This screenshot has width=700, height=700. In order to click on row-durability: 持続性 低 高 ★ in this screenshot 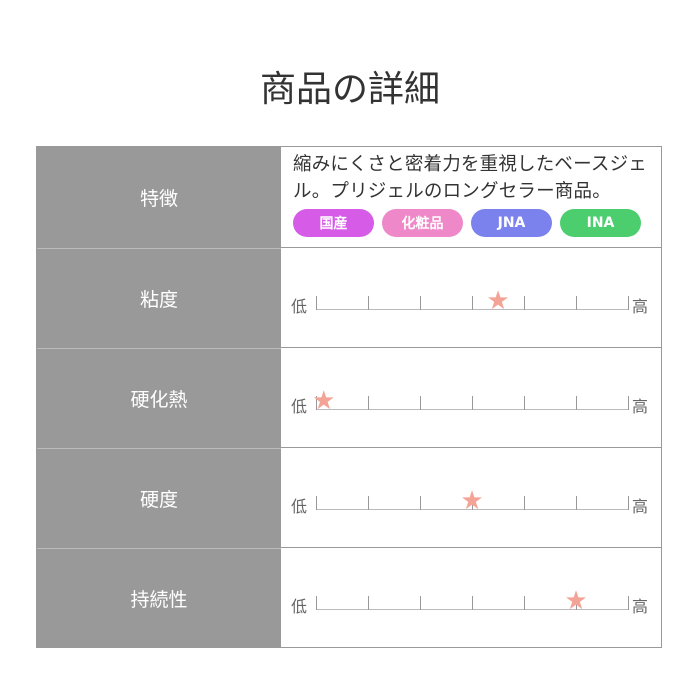, I will do `click(349, 597)`.